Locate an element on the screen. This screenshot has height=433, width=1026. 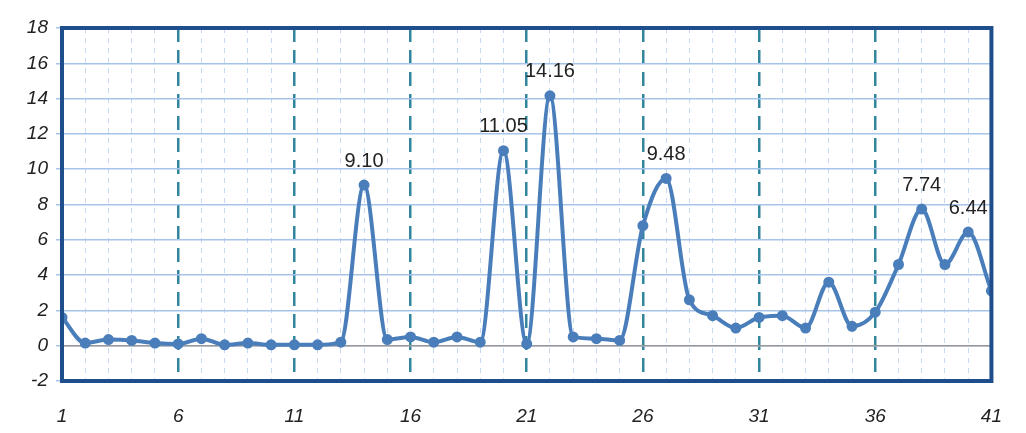
x-tick-label: 36 is located at coordinates (875, 415).